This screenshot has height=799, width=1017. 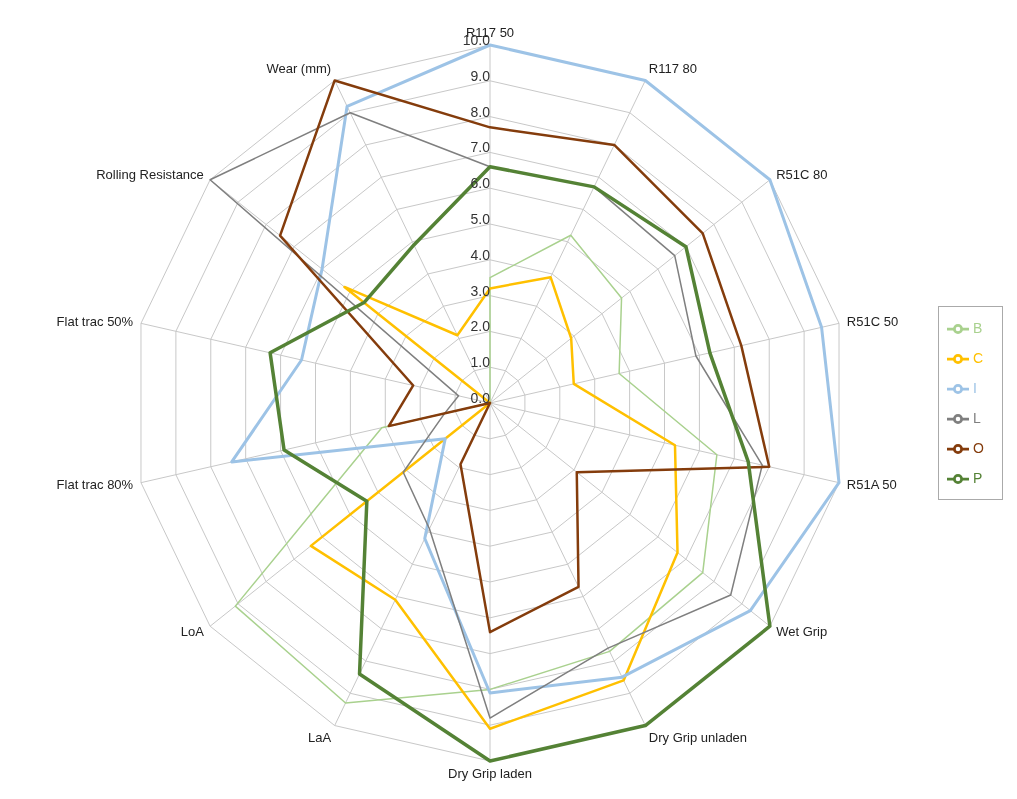 I want to click on spoke-label: Rolling Resistance, so click(x=150, y=175).